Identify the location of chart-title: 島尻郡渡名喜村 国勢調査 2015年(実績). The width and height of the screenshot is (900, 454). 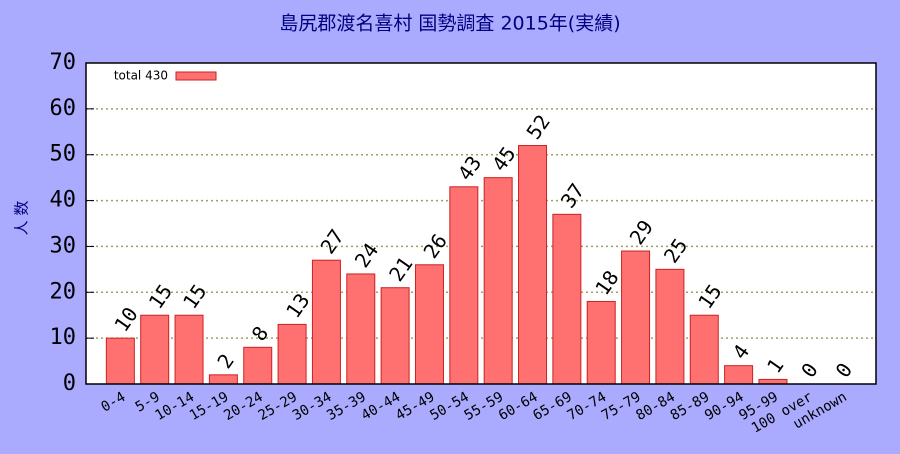
(449, 24).